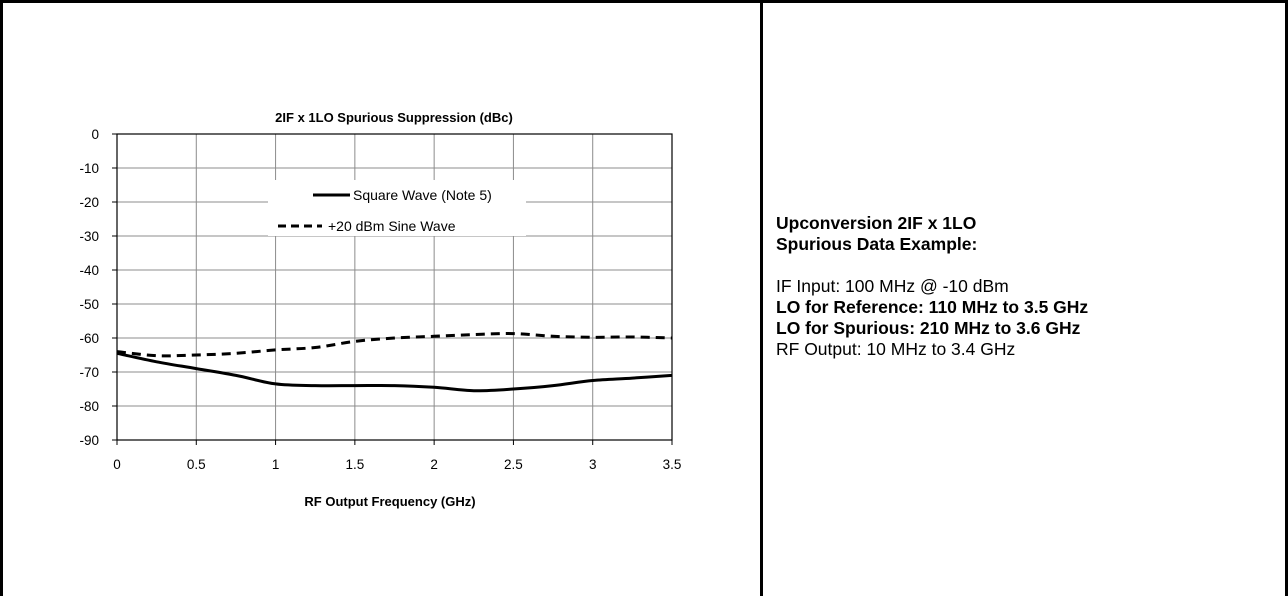  I want to click on x-tick-label: 3, so click(593, 464).